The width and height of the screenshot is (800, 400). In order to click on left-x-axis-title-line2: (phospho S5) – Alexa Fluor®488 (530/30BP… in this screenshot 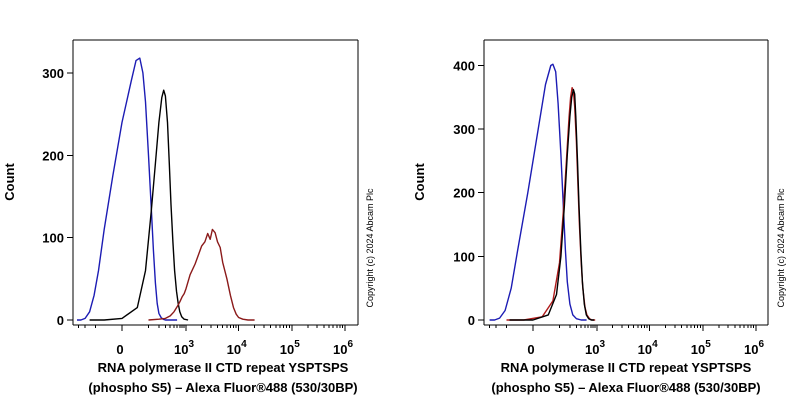, I will do `click(222, 387)`.